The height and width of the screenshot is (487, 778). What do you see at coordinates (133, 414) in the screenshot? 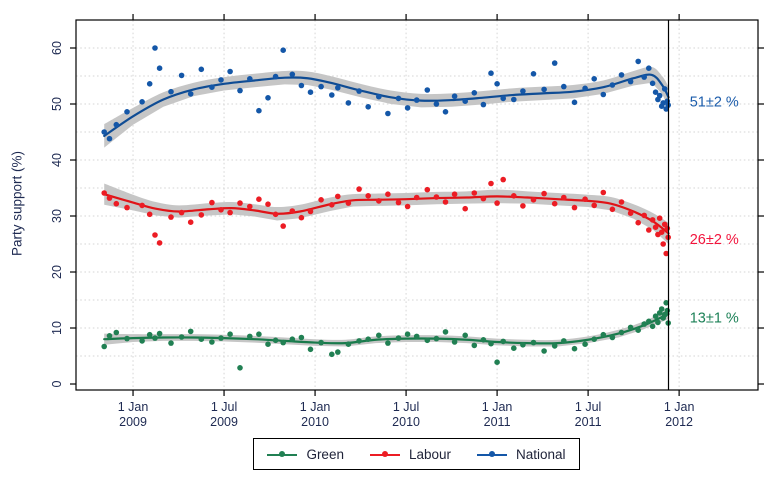
I see `x-tick-label: 1 Jan 2009` at bounding box center [133, 414].